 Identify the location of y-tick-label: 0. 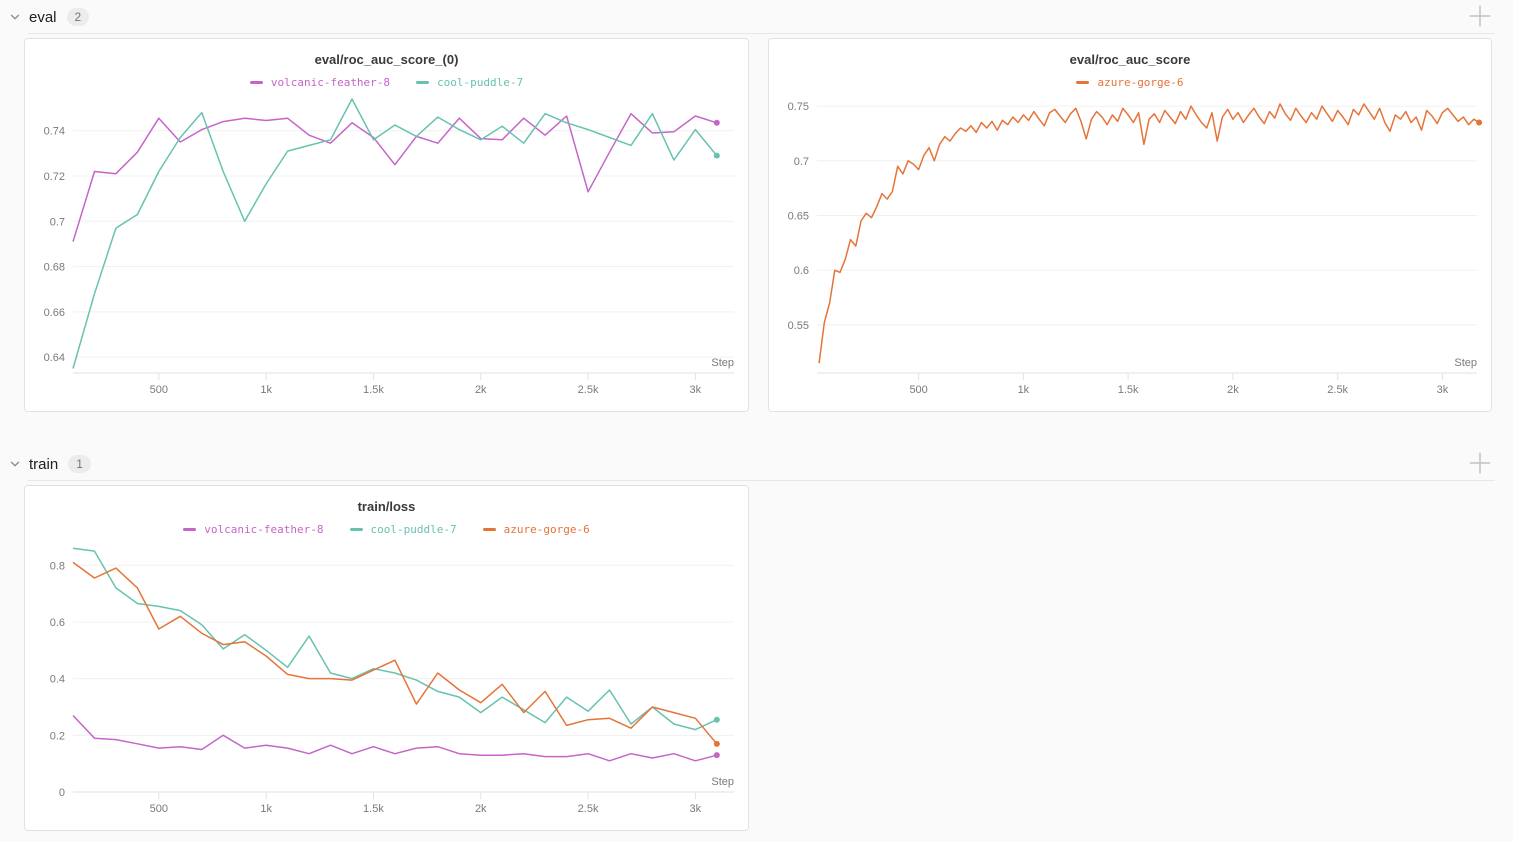
(62, 793).